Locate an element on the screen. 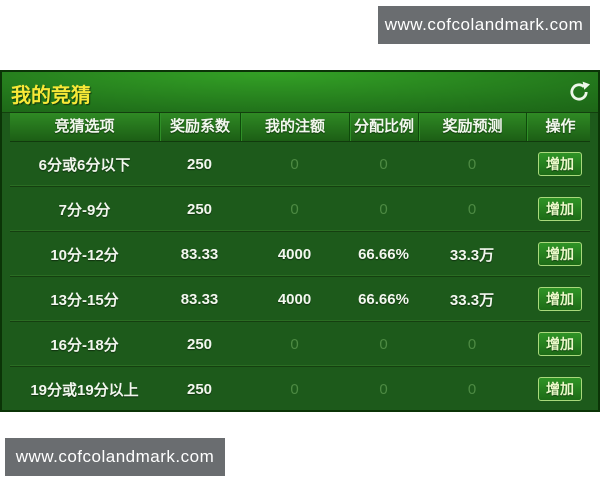 The width and height of the screenshot is (600, 480). option-cell: 6分或6分以下 is located at coordinates (84, 165).